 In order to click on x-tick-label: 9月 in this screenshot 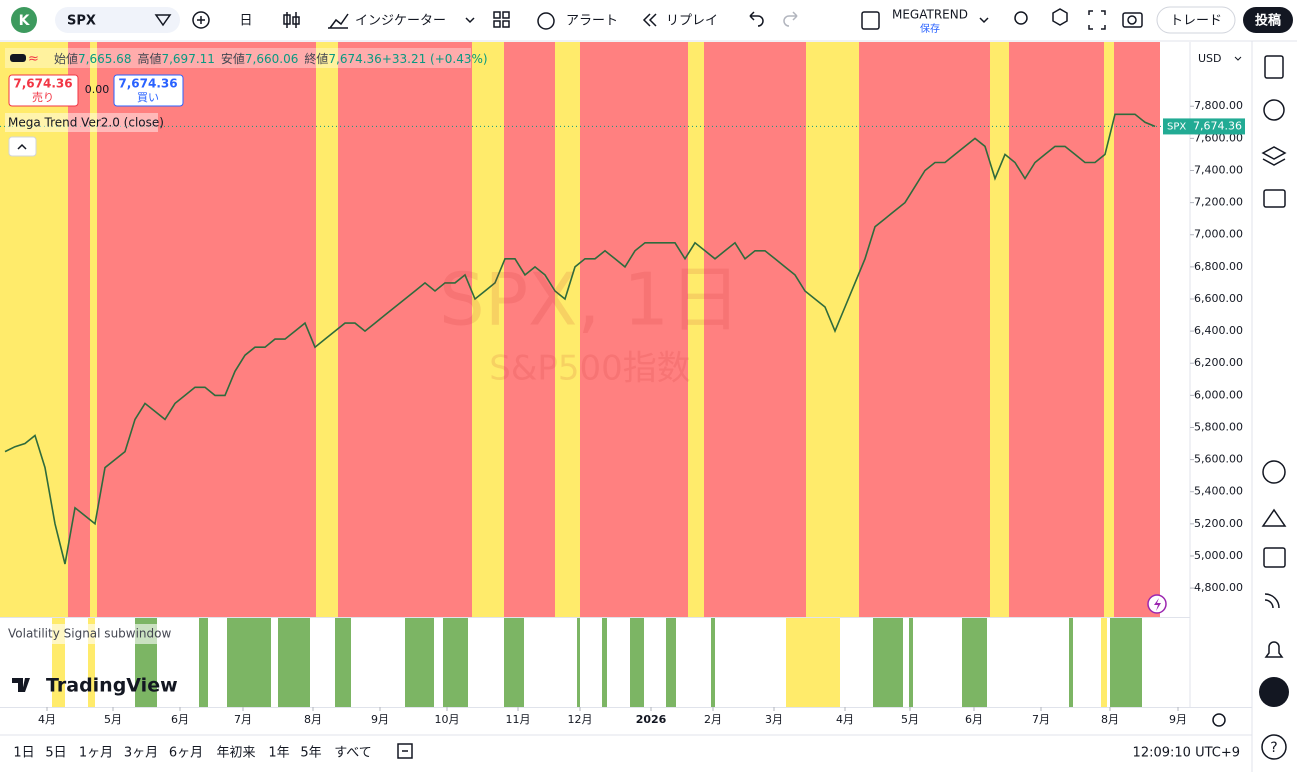, I will do `click(1178, 719)`.